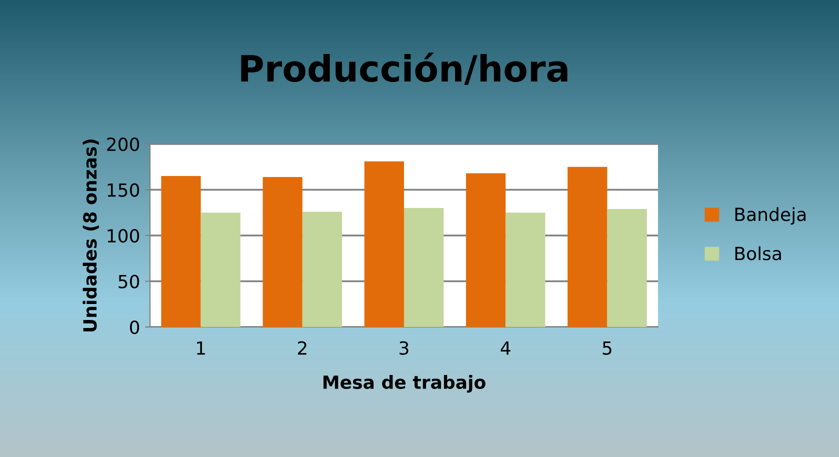 This screenshot has height=457, width=839. What do you see at coordinates (135, 327) in the screenshot?
I see `y-tick-label: 0` at bounding box center [135, 327].